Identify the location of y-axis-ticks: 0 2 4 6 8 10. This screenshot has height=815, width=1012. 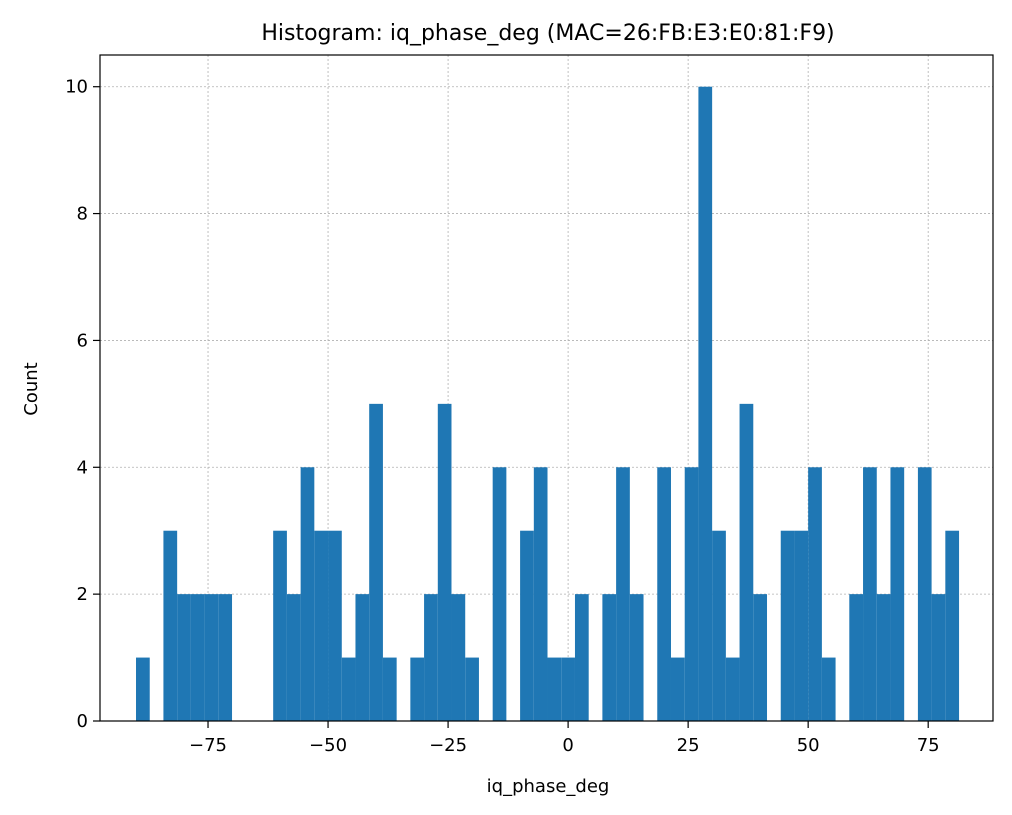
(82, 404).